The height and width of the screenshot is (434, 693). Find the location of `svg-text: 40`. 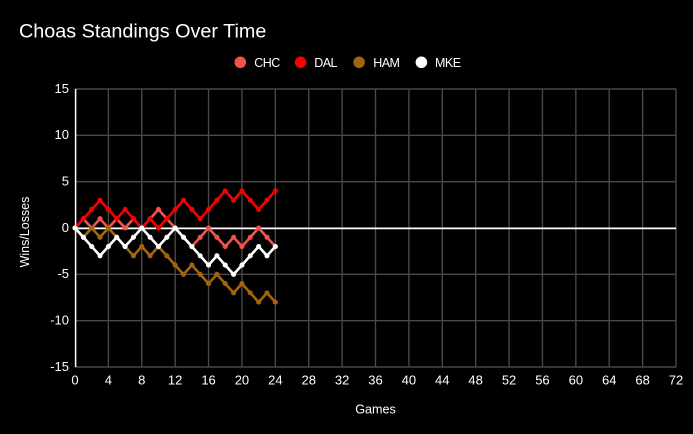

svg-text: 40 is located at coordinates (409, 379).